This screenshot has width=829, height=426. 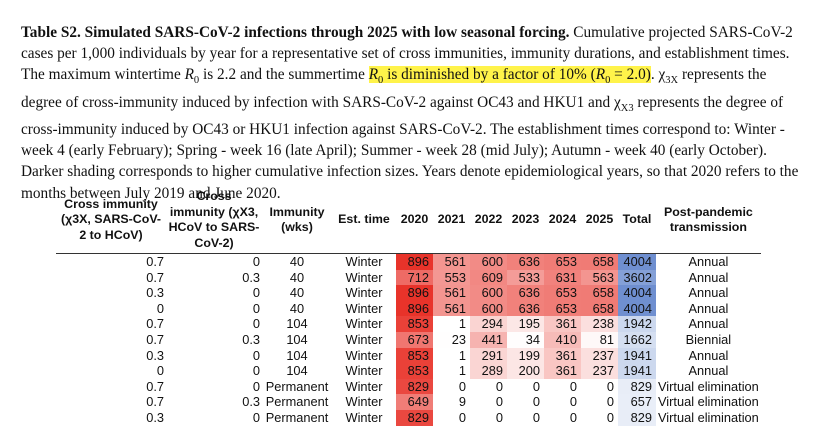 What do you see at coordinates (599, 293) in the screenshot?
I see `cell-year-2025: 658` at bounding box center [599, 293].